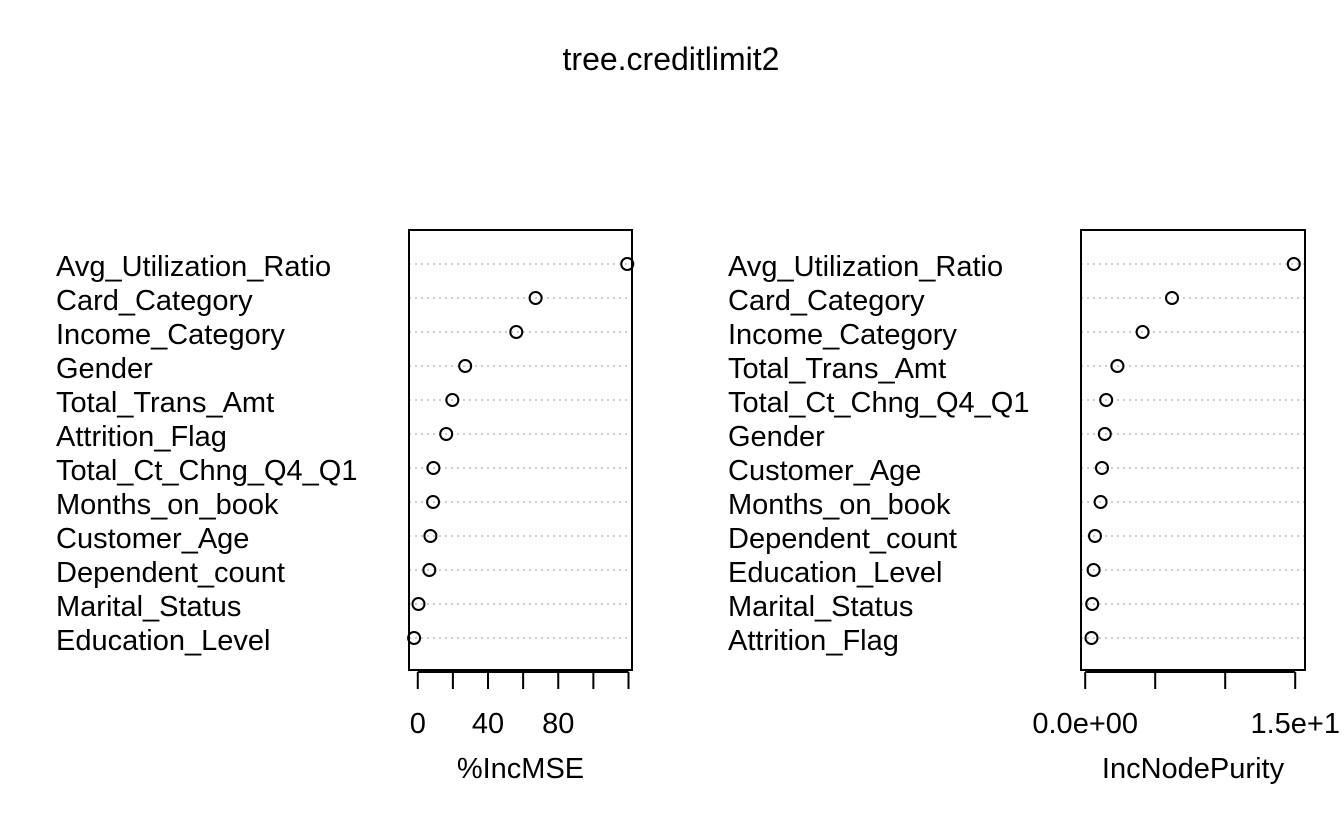 The height and width of the screenshot is (825, 1344). Describe the element at coordinates (418, 724) in the screenshot. I see `x-tick-label: 0` at that location.